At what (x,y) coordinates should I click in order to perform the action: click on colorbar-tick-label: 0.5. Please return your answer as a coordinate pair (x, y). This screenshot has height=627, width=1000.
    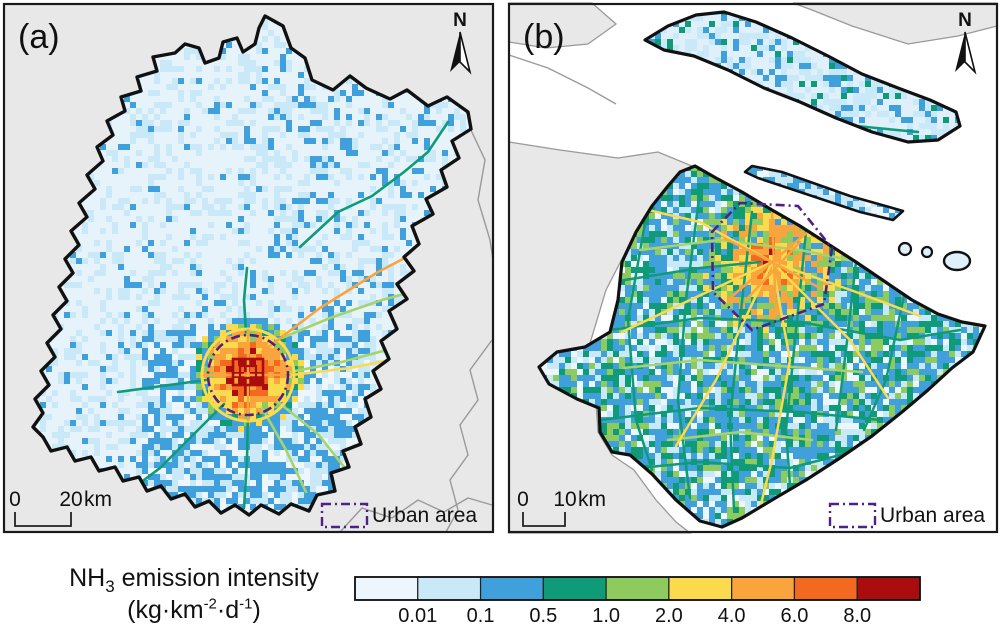
    Looking at the image, I should click on (543, 616).